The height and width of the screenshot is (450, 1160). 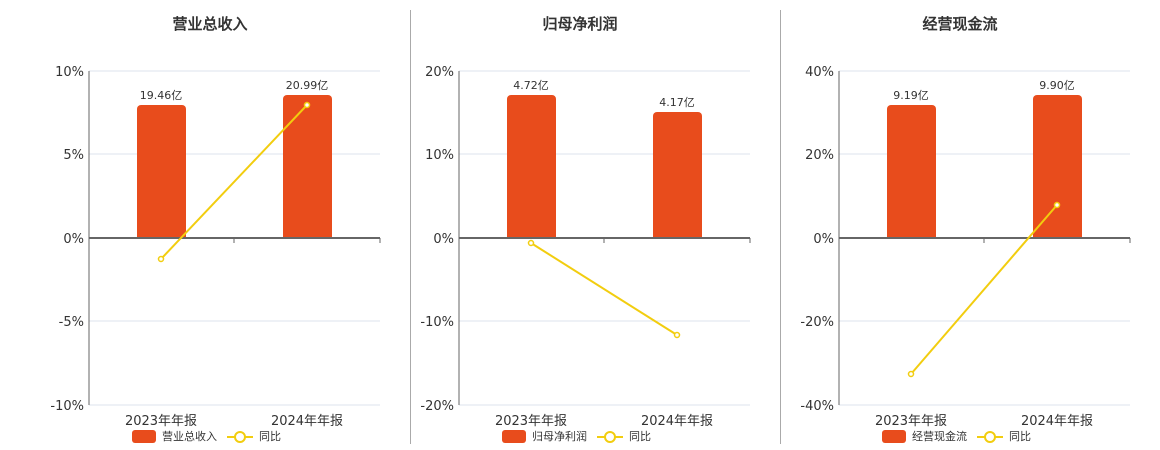 I want to click on chart-title: 经营现金流, so click(x=960, y=24).